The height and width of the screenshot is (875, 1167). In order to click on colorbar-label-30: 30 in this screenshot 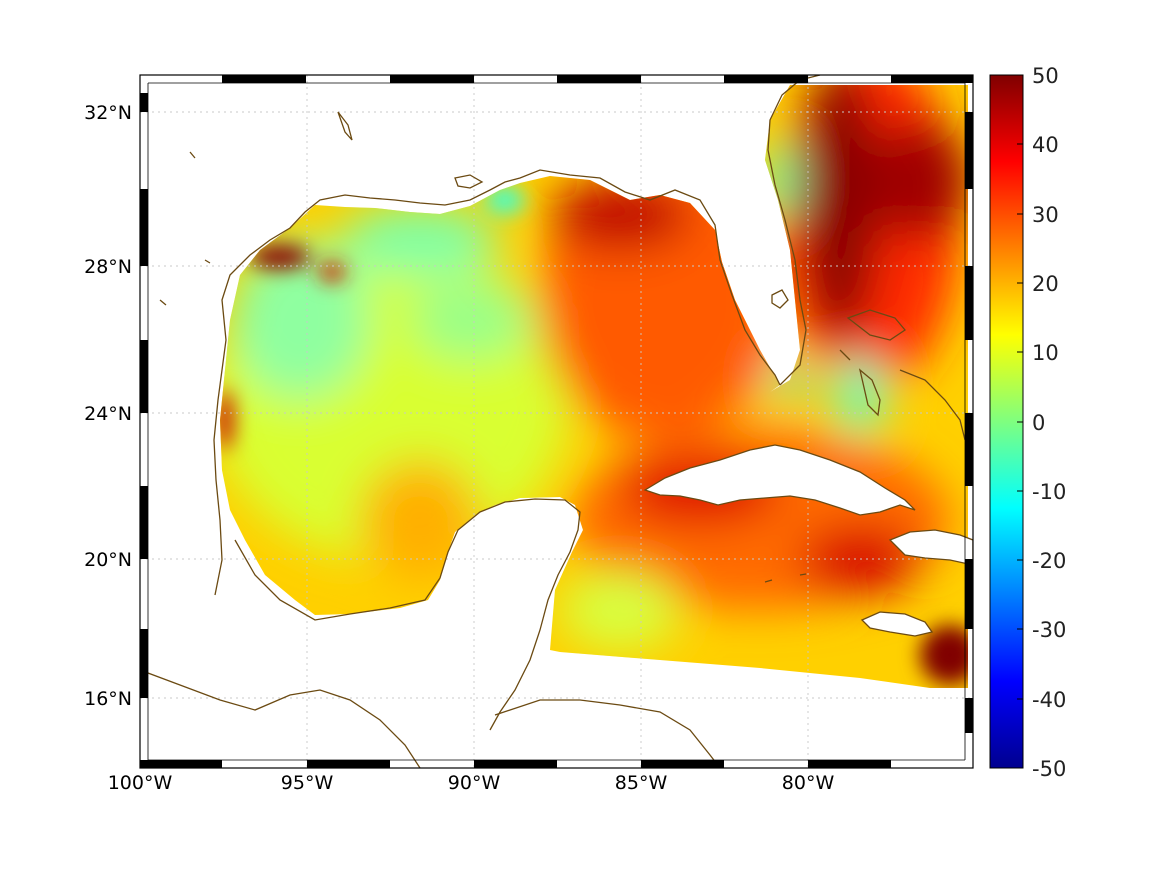, I will do `click(1045, 215)`.